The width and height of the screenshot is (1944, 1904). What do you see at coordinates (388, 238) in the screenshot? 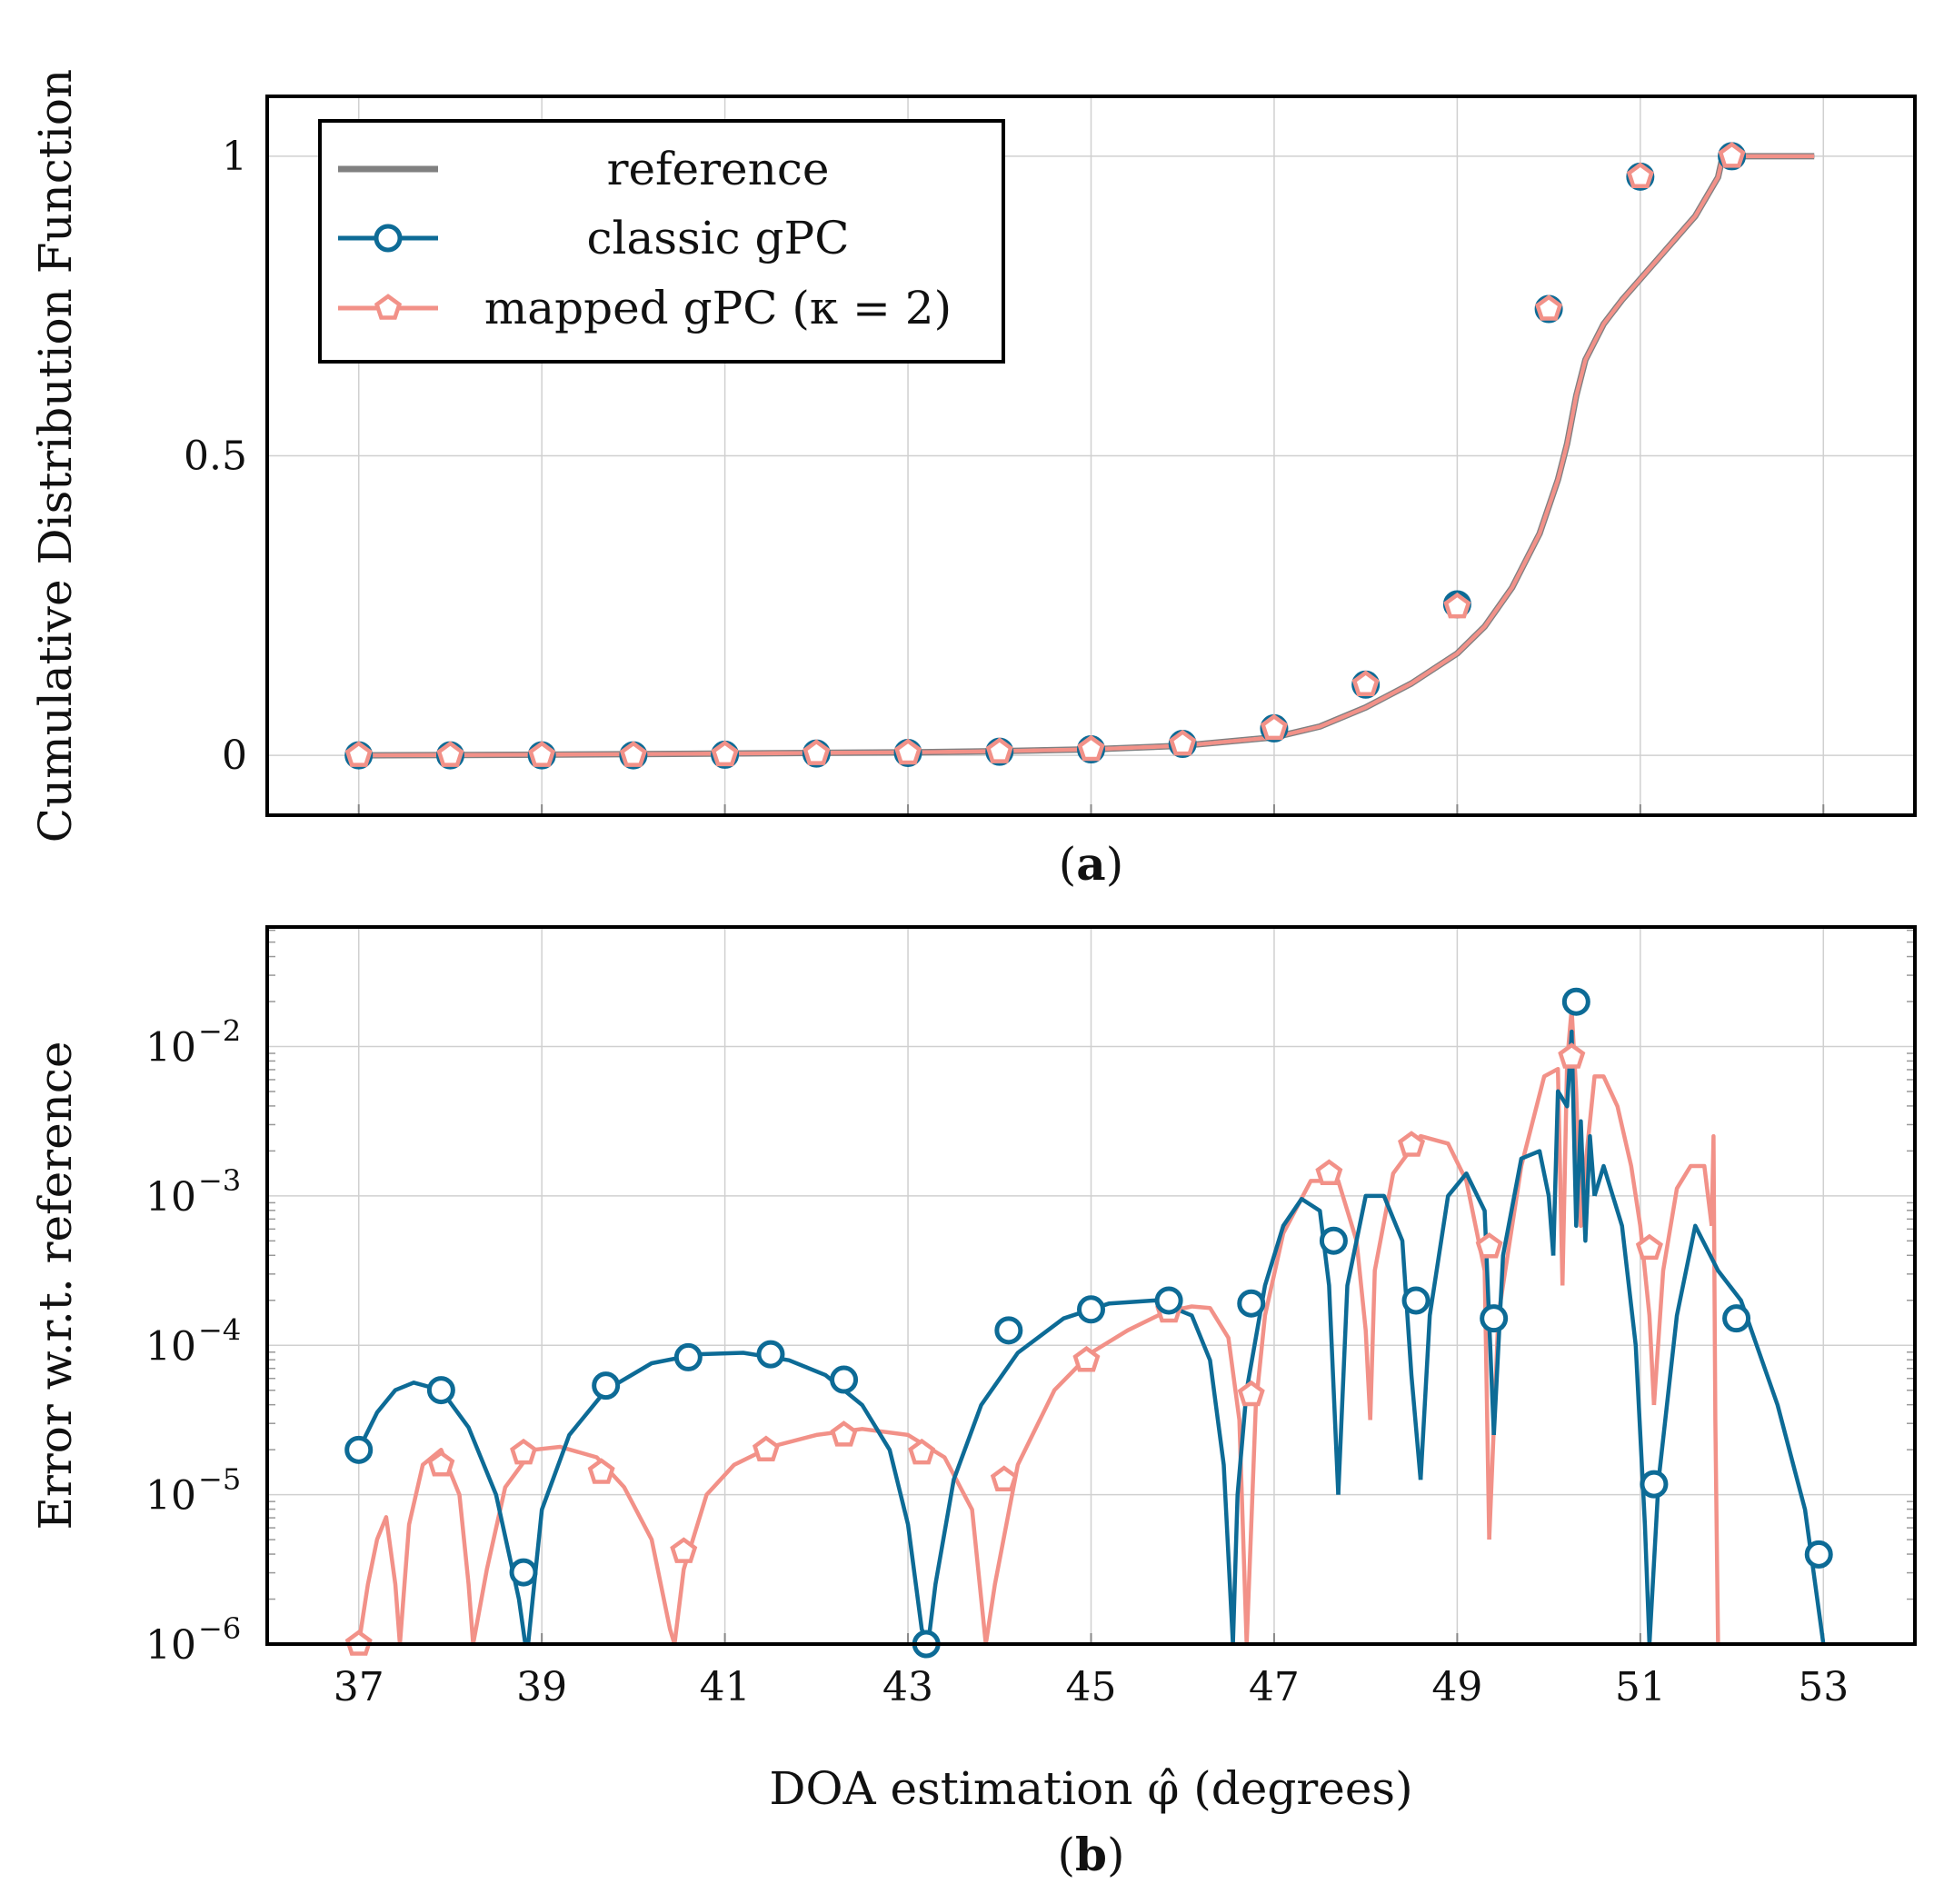
I see `legend-marker-circle` at bounding box center [388, 238].